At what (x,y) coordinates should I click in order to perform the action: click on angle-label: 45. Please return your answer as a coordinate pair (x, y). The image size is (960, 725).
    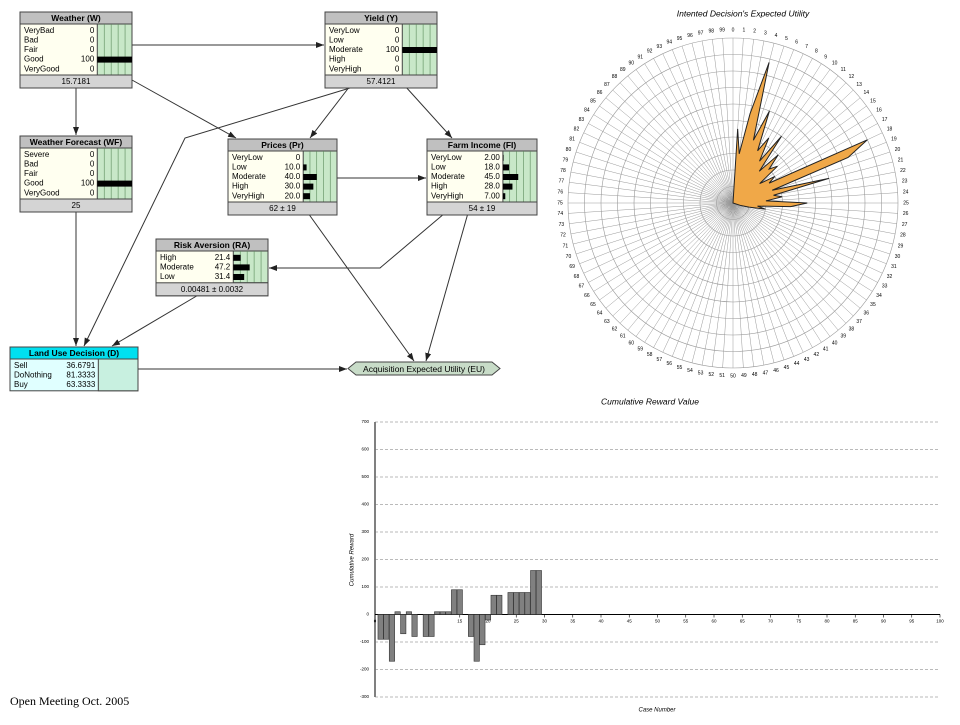
    Looking at the image, I should click on (787, 368).